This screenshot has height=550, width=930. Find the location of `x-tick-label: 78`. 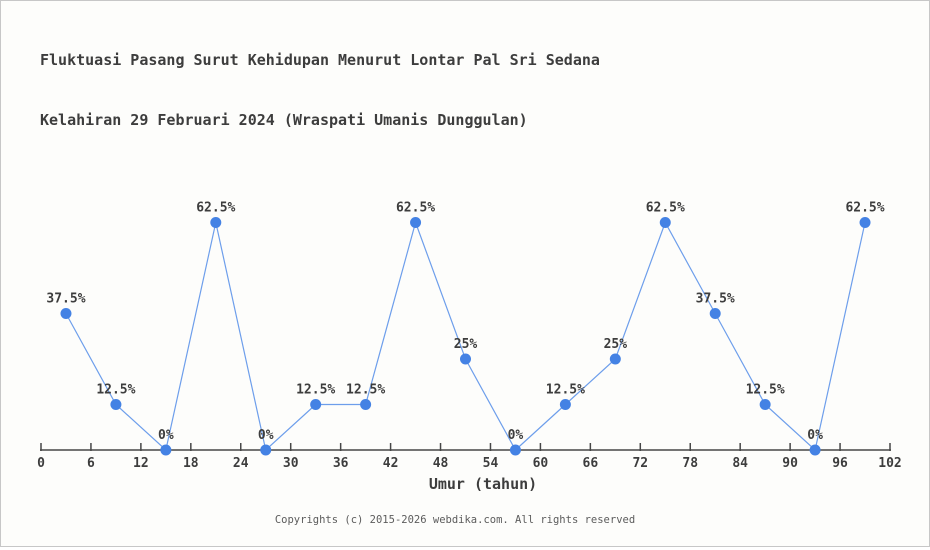

x-tick-label: 78 is located at coordinates (690, 463).